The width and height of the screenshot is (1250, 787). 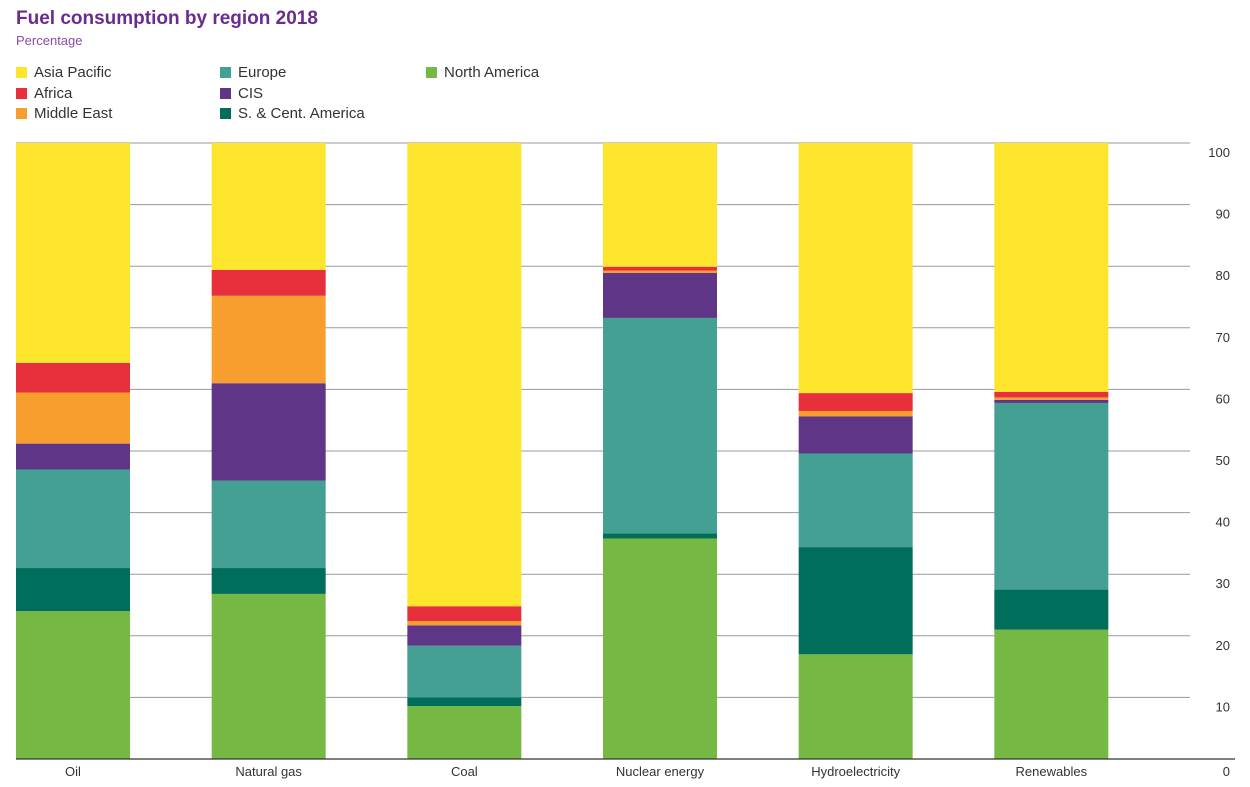 What do you see at coordinates (301, 113) in the screenshot?
I see `legend-label: S. & Cent. America` at bounding box center [301, 113].